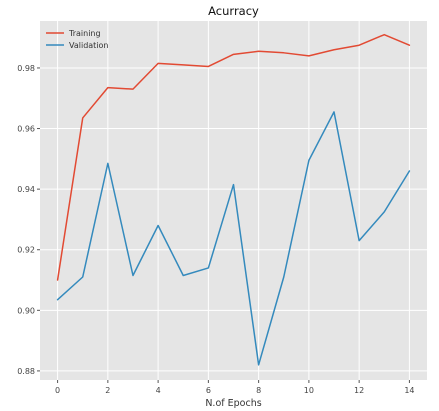 The width and height of the screenshot is (439, 411). What do you see at coordinates (107, 390) in the screenshot?
I see `x-tick-label: 2` at bounding box center [107, 390].